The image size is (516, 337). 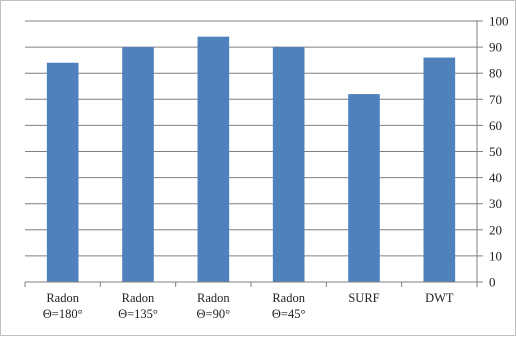 I want to click on y-tick-label: 30, so click(x=495, y=203).